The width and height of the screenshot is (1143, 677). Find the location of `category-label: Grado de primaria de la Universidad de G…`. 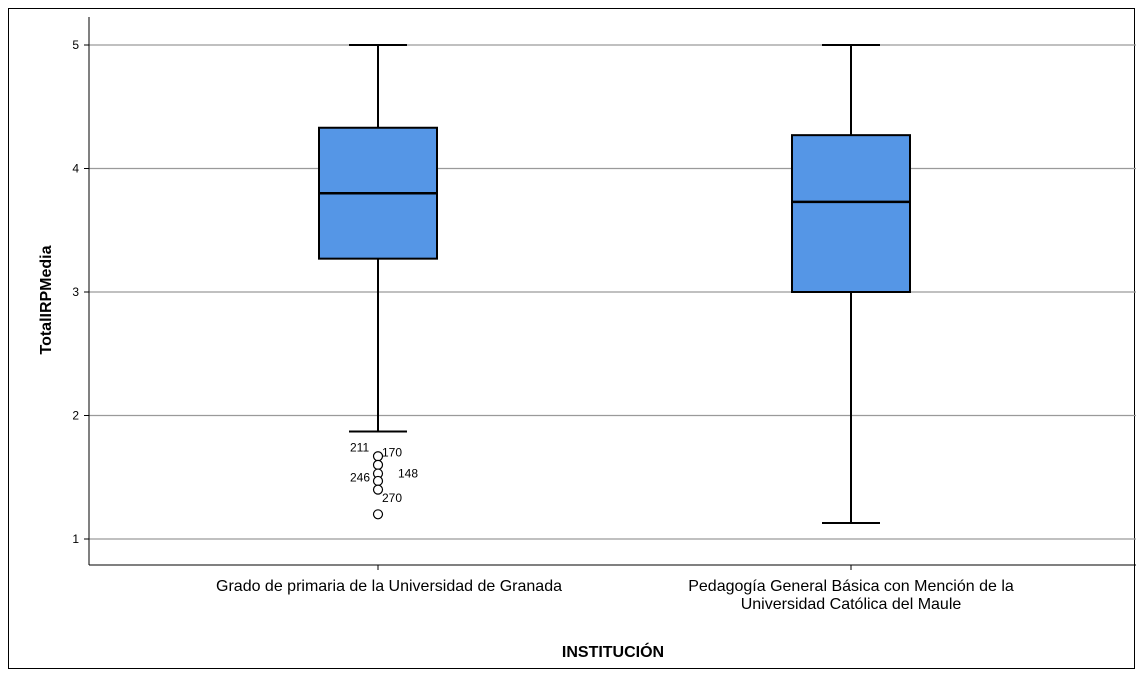

category-label: Grado de primaria de la Universidad de G… is located at coordinates (389, 586).